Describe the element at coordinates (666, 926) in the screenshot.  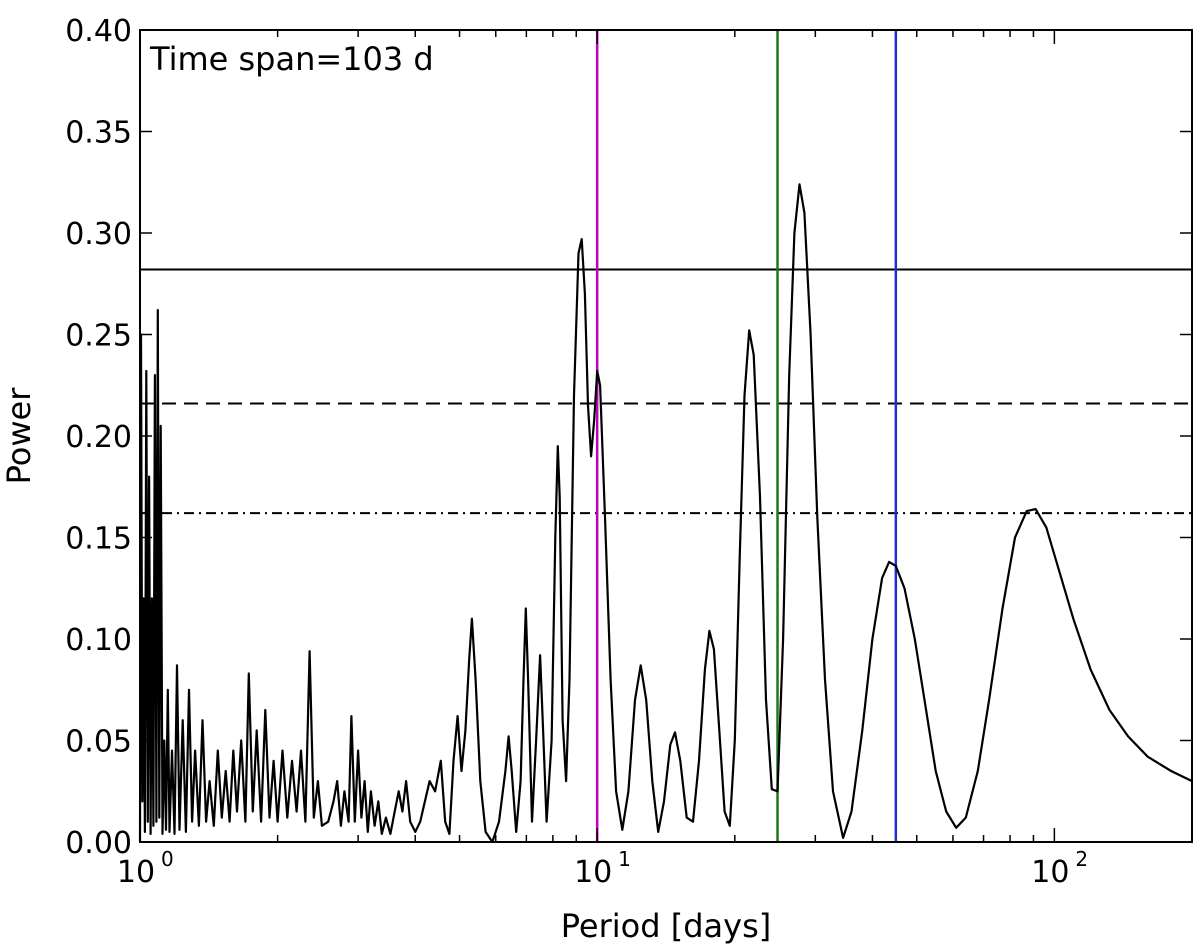
I see `x-axis-label: Period [days]` at that location.